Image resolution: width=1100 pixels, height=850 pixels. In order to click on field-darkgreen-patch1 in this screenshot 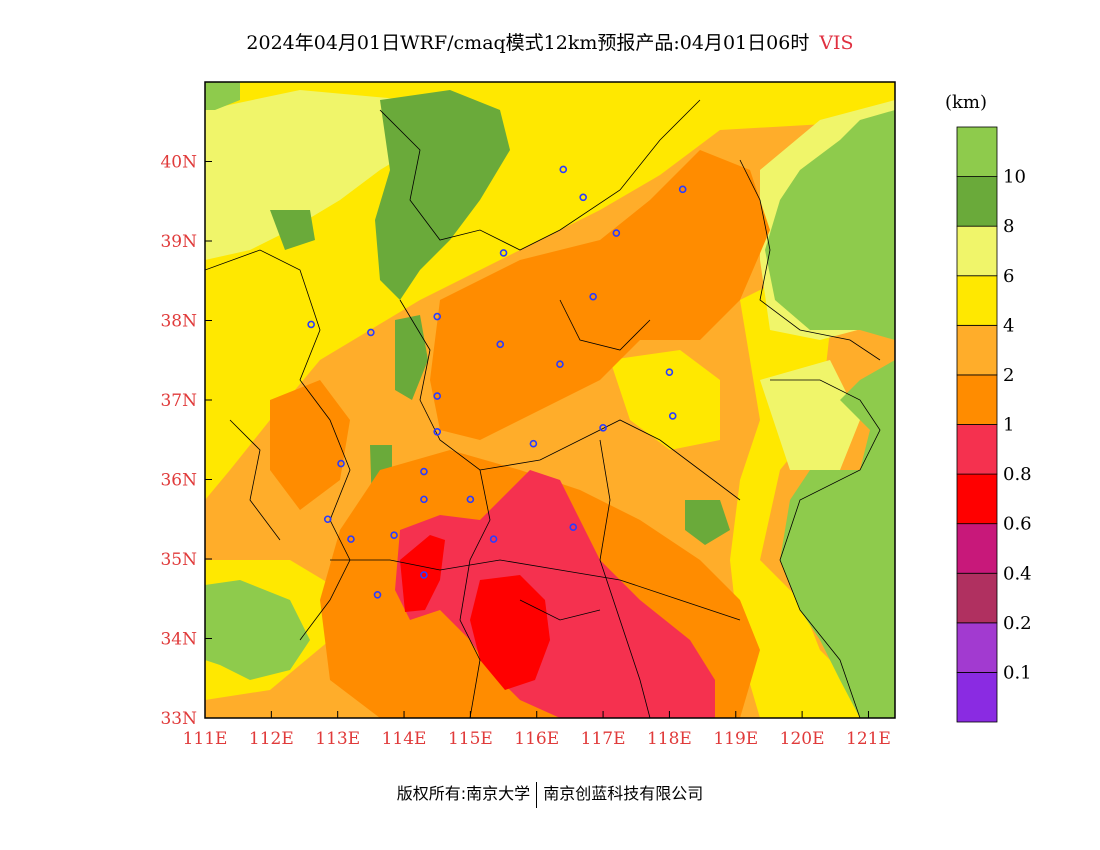, I will do `click(411, 357)`.